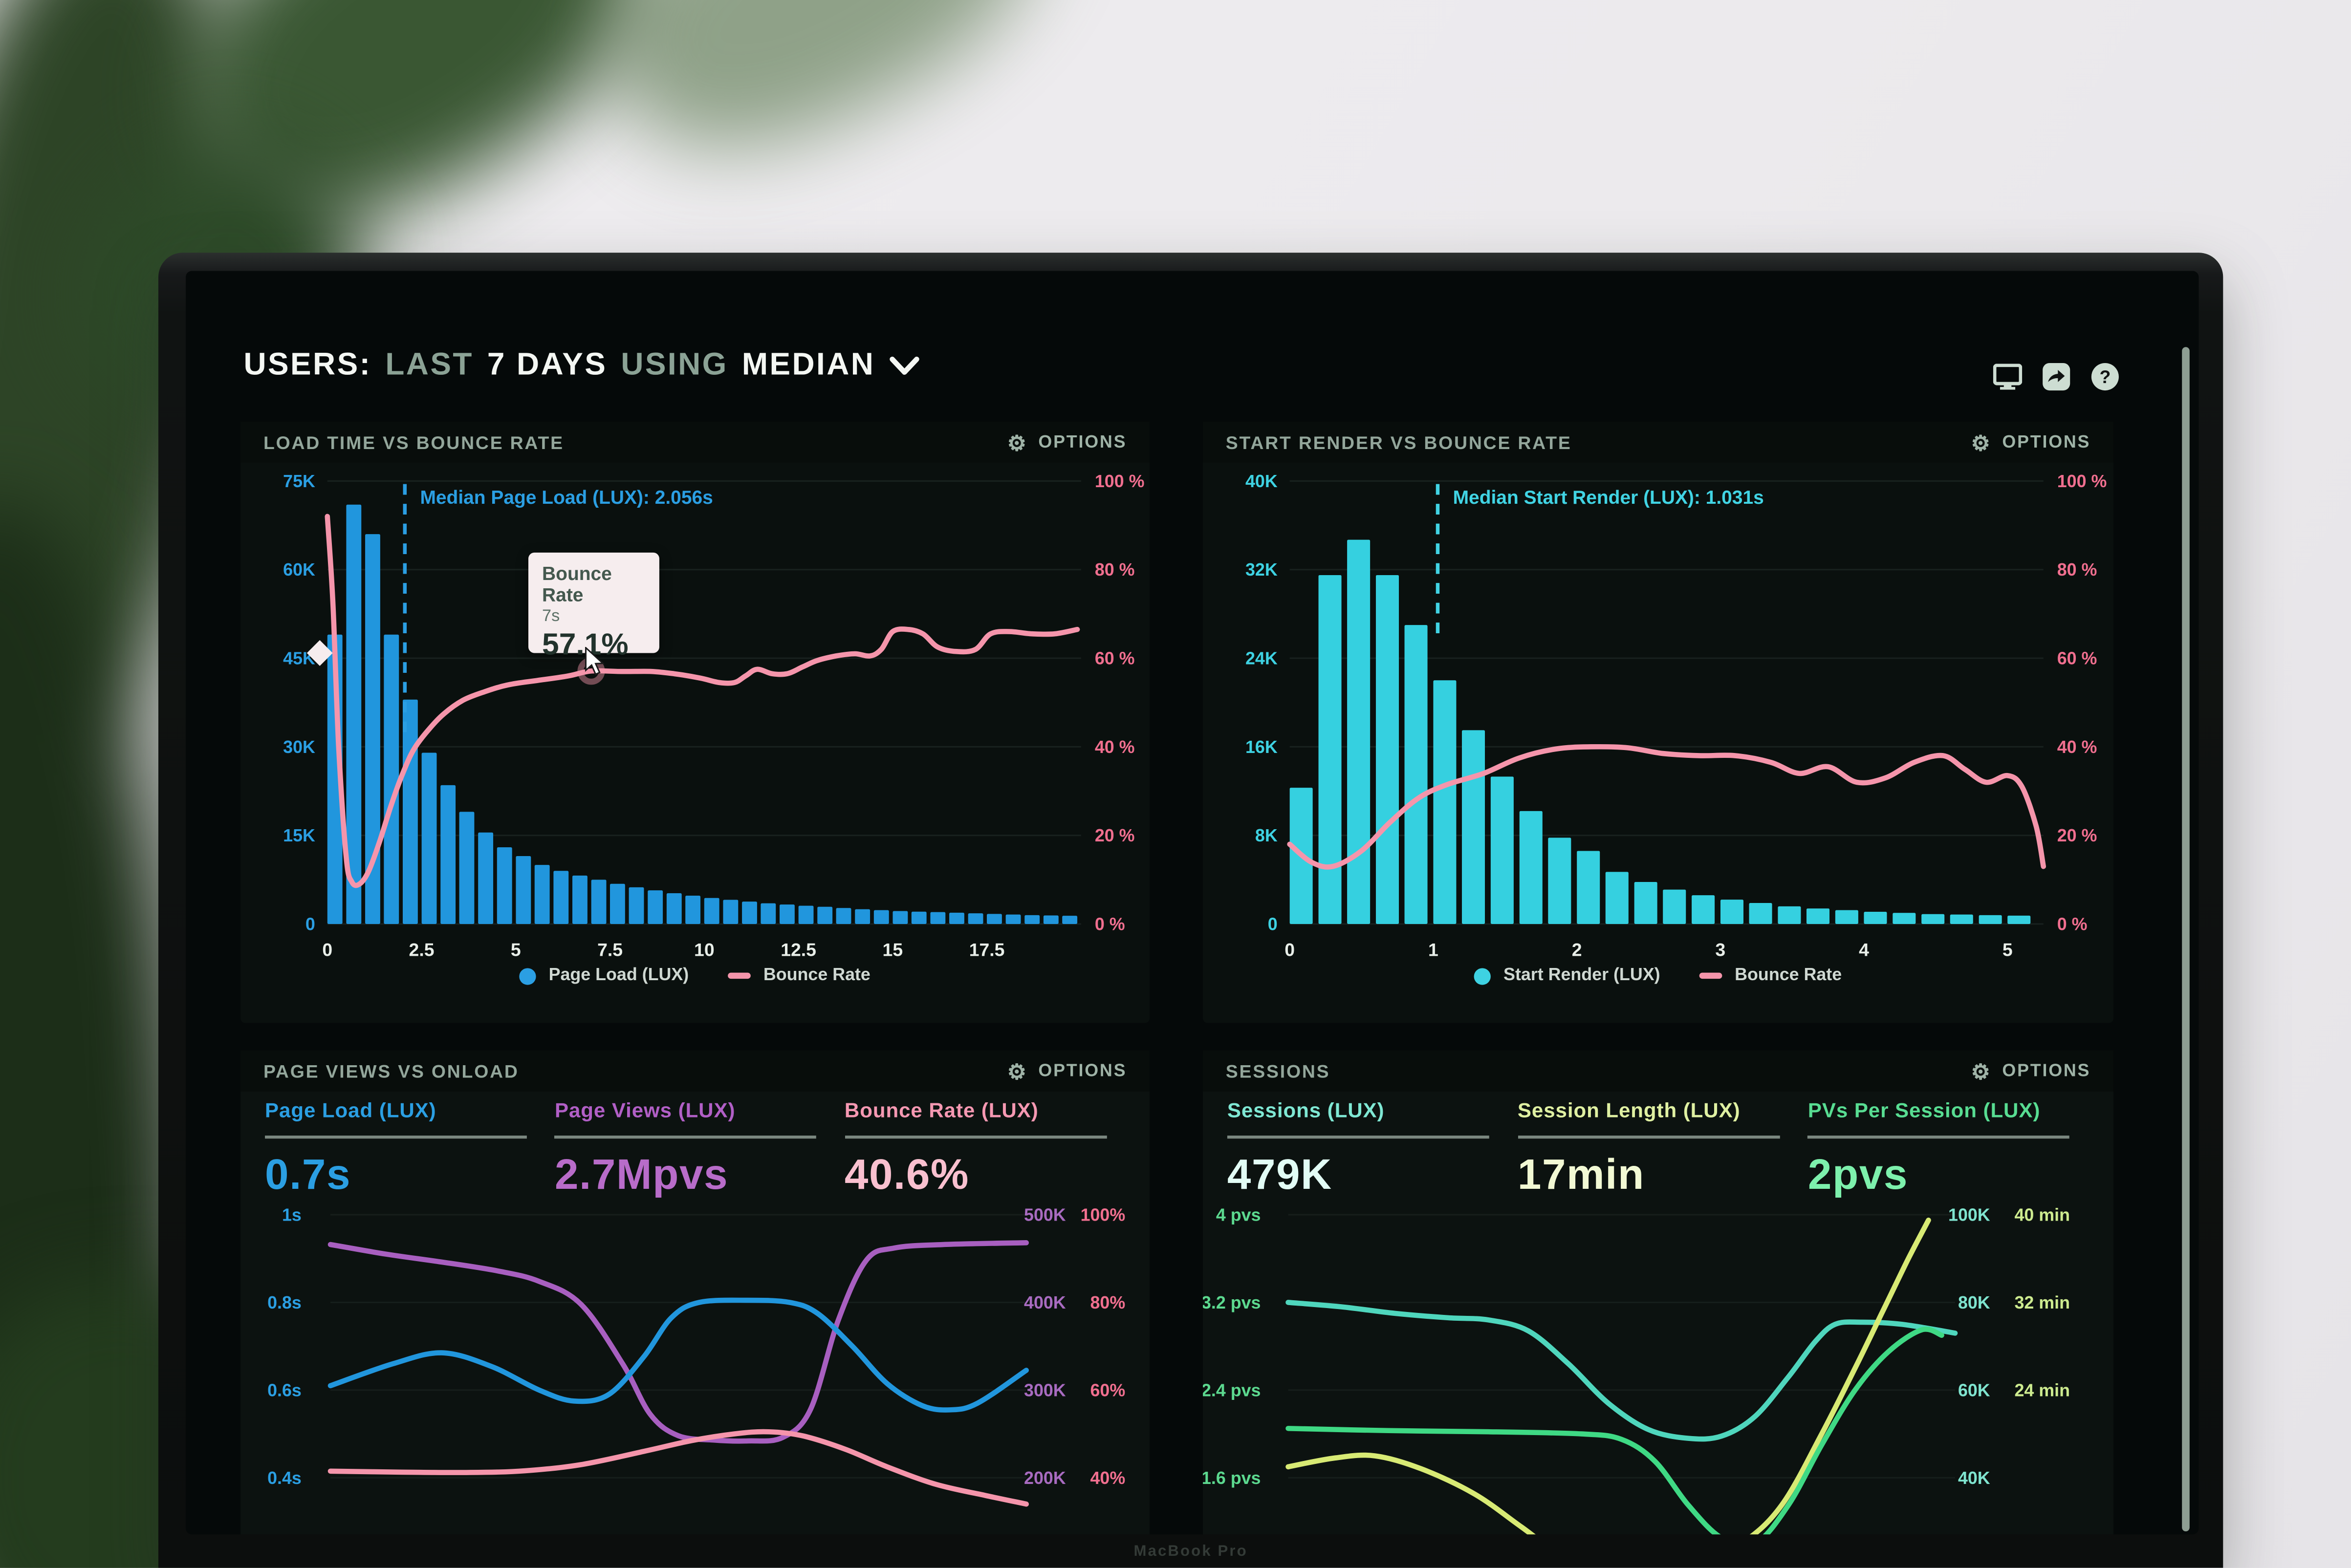 This screenshot has height=1568, width=2351. Describe the element at coordinates (1981, 442) in the screenshot. I see `gear-icon: ⚙` at that location.